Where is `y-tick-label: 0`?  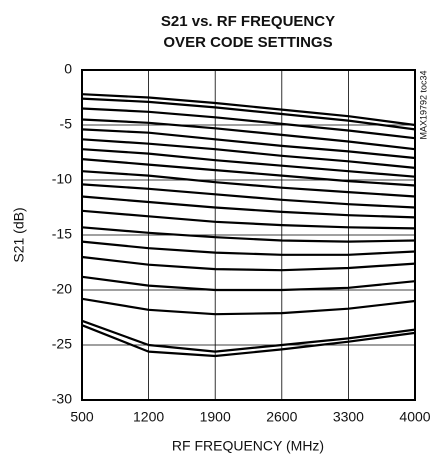 y-tick-label: 0 is located at coordinates (68, 69).